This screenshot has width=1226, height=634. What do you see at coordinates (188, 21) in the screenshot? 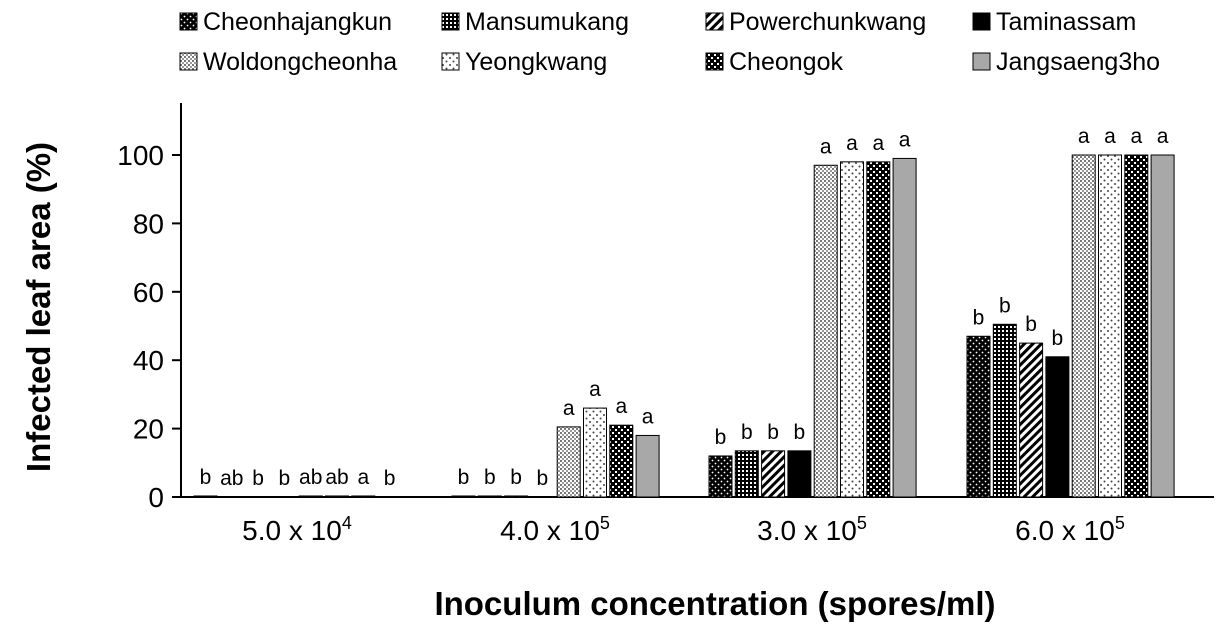
I see `legend-swatch-cheonhajangkun` at bounding box center [188, 21].